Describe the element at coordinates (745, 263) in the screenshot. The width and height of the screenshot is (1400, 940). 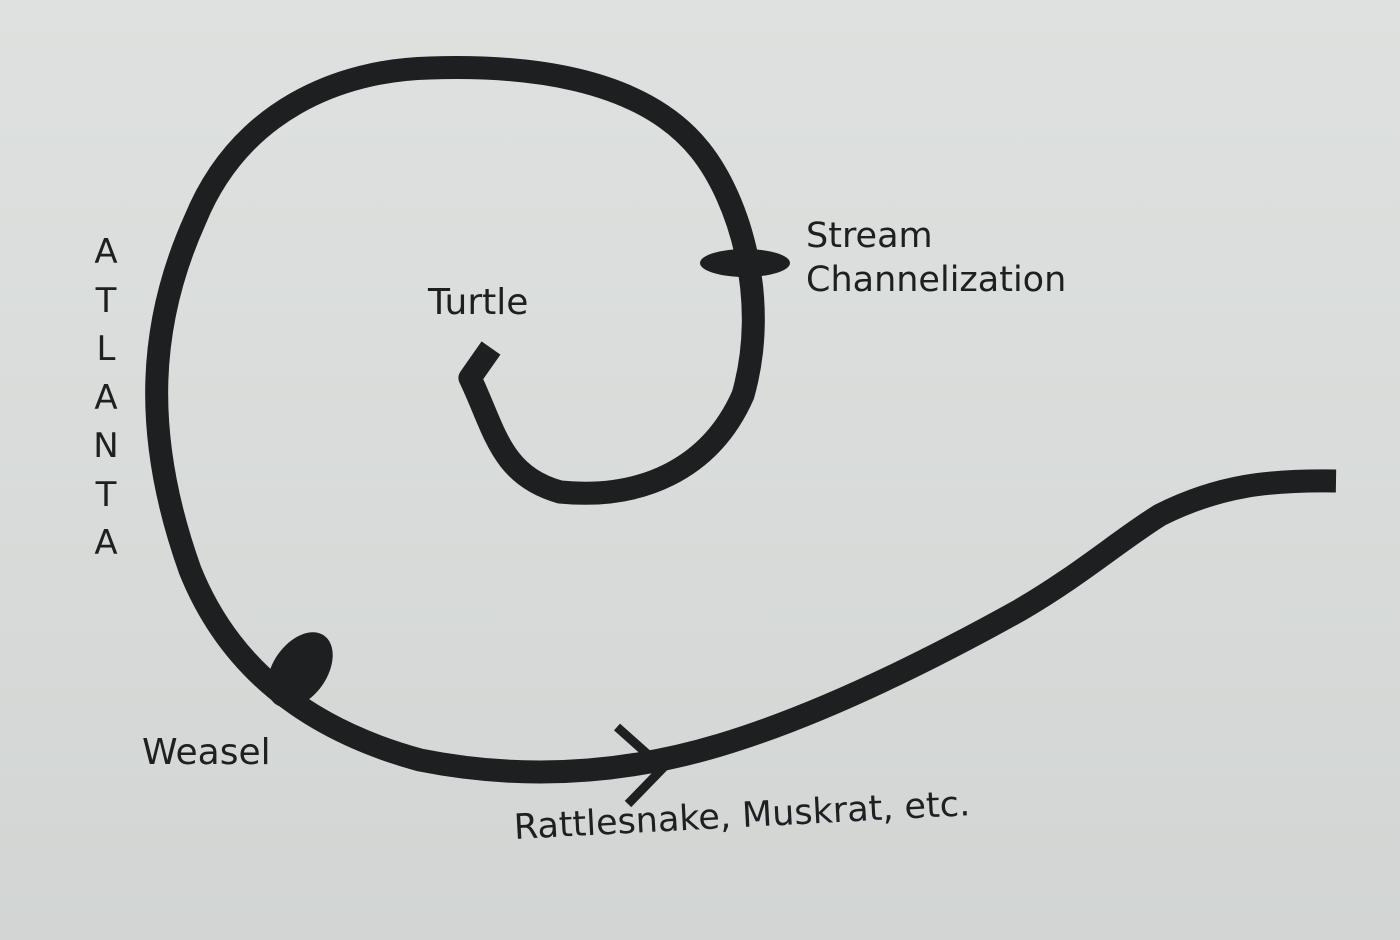
I see `stream-channelization-marker` at that location.